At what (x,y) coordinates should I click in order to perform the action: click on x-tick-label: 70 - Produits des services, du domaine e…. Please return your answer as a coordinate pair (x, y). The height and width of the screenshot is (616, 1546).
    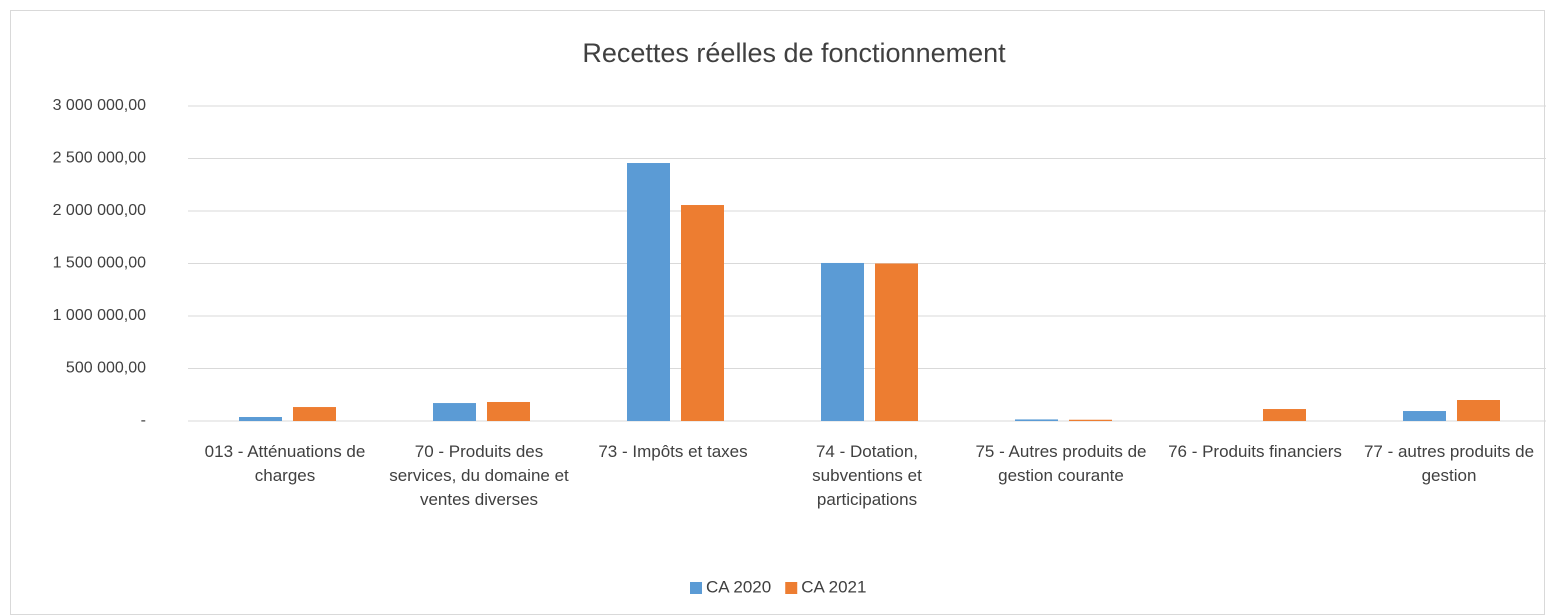
    Looking at the image, I should click on (479, 475).